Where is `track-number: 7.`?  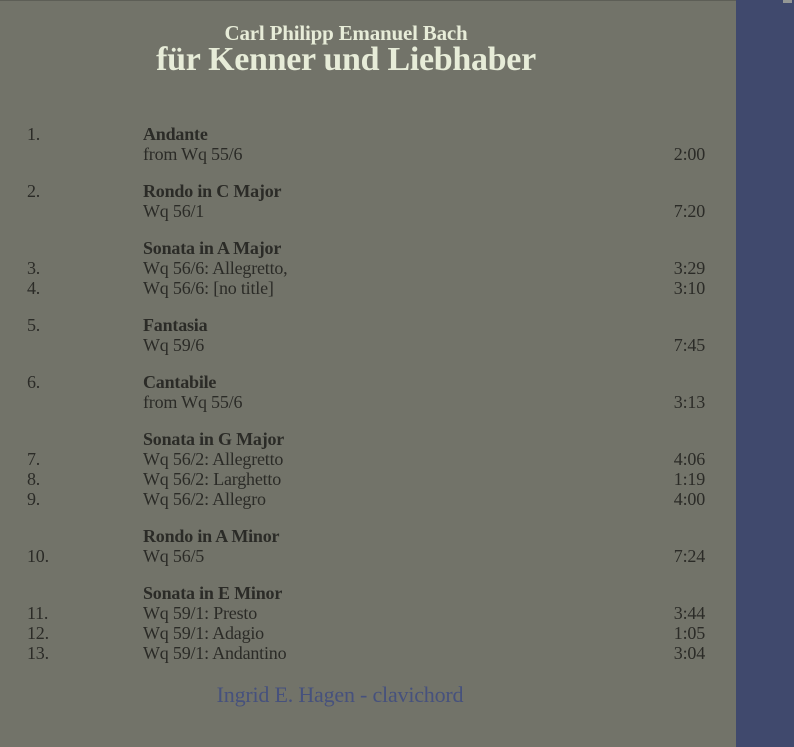 track-number: 7. is located at coordinates (34, 459).